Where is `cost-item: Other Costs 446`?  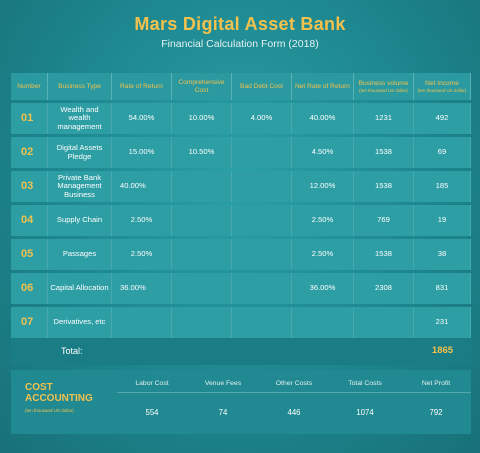 cost-item: Other Costs 446 is located at coordinates (294, 402).